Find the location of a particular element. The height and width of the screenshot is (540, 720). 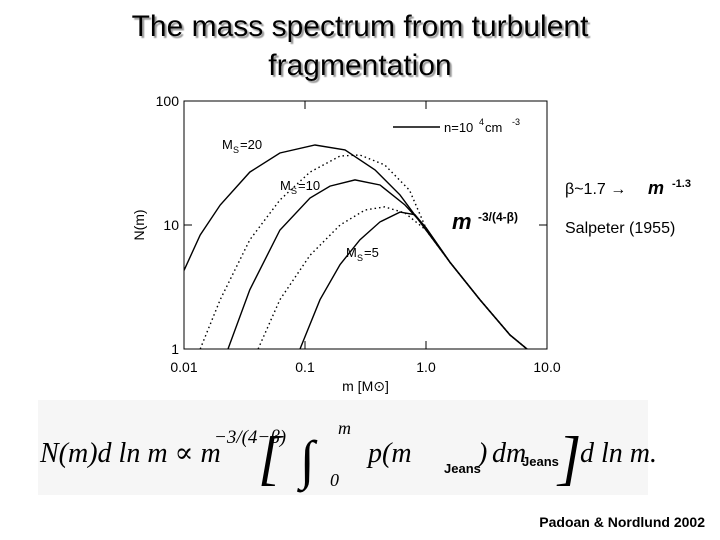

legend-label: cm is located at coordinates (493, 127).